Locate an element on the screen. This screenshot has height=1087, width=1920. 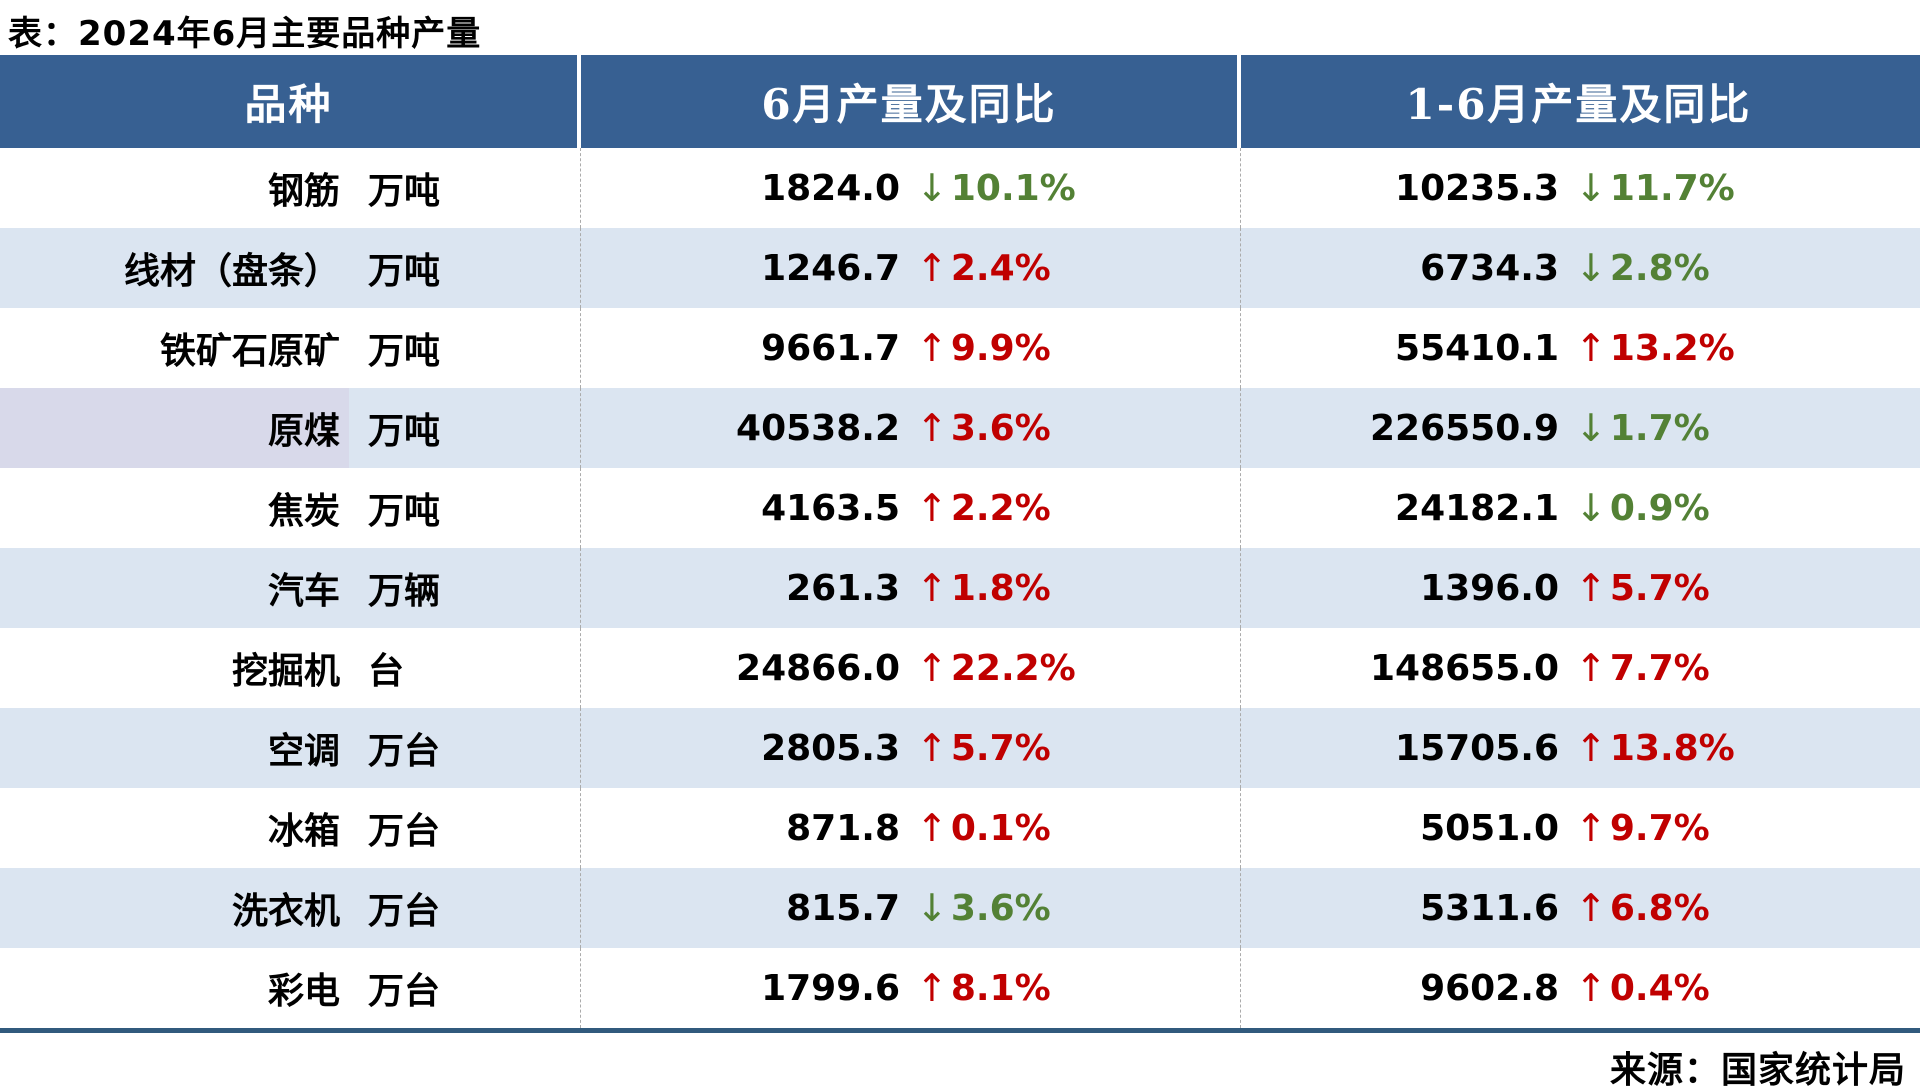
product-name: 铁矿石原矿 is located at coordinates (249, 351).